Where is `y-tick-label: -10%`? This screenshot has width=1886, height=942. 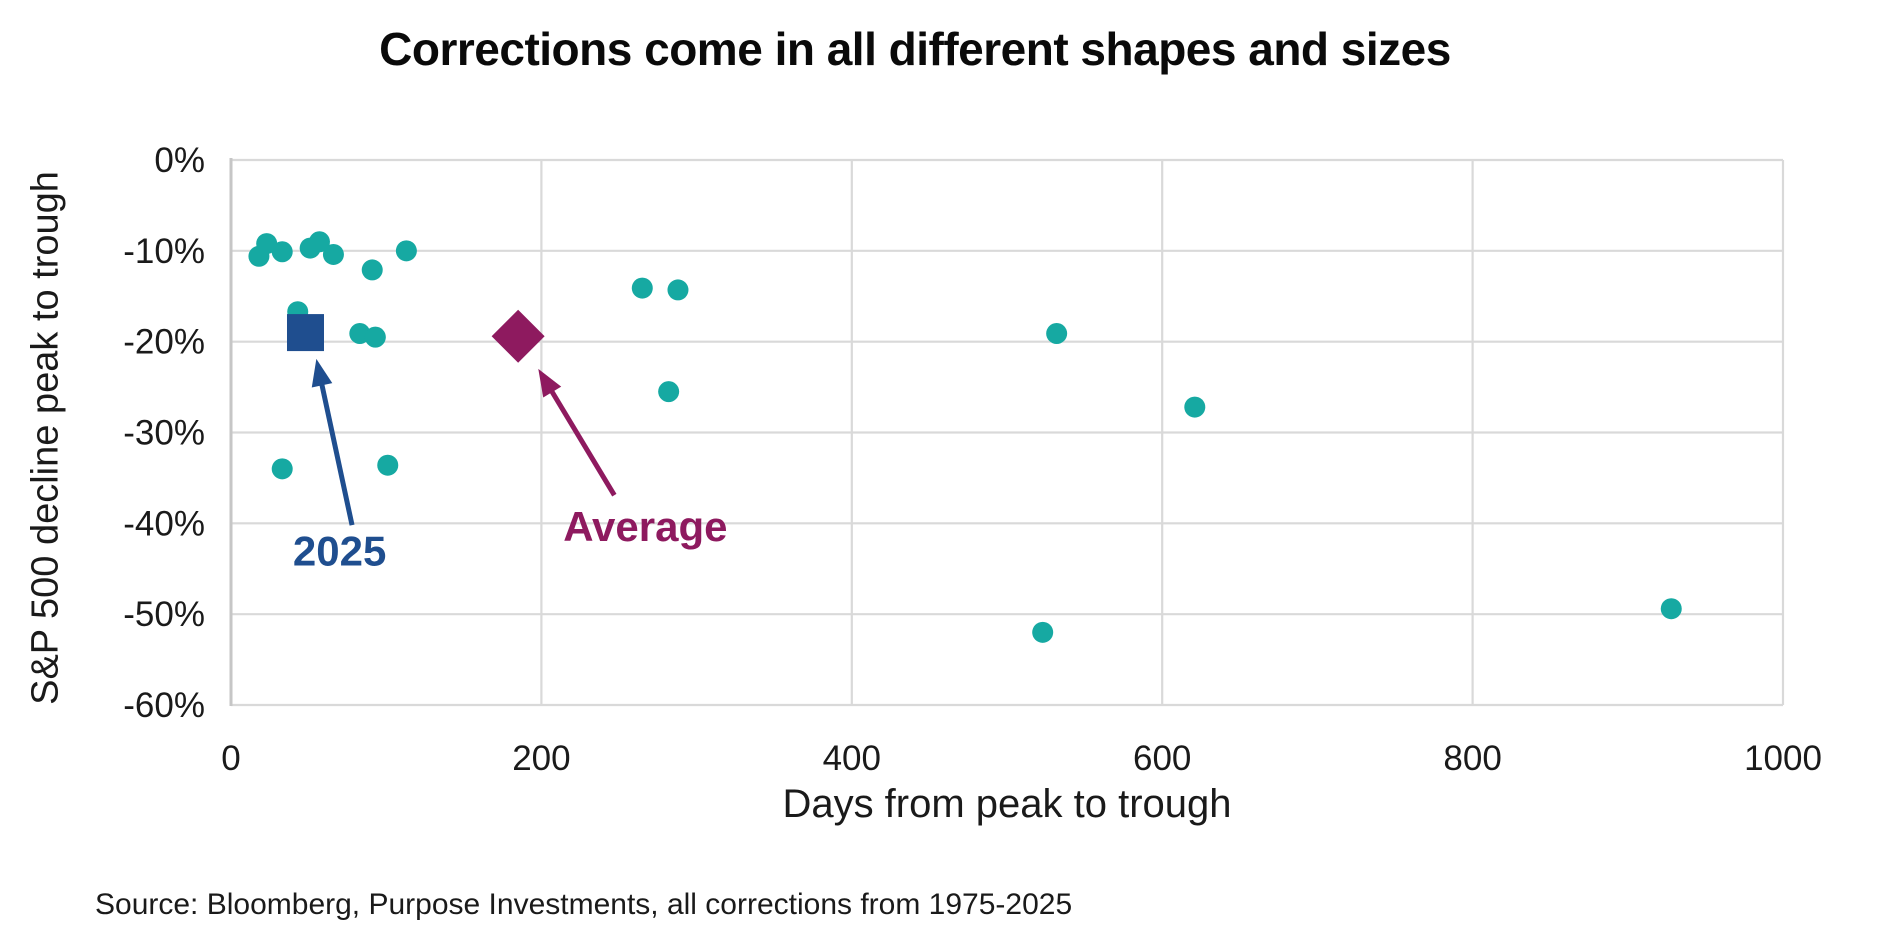 y-tick-label: -10% is located at coordinates (164, 251).